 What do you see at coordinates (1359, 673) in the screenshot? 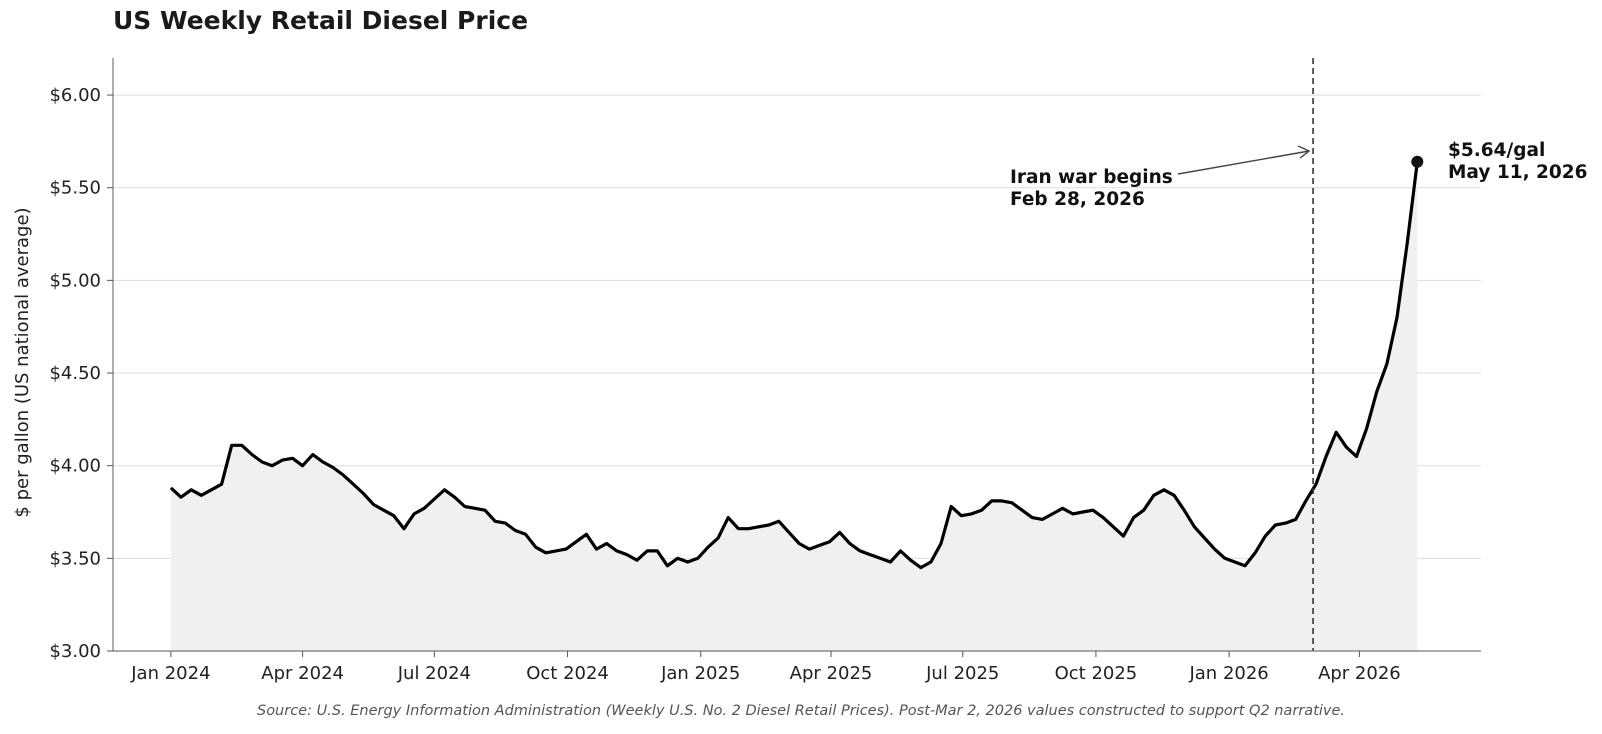
I see `x-tick-label: Apr 2026` at bounding box center [1359, 673].